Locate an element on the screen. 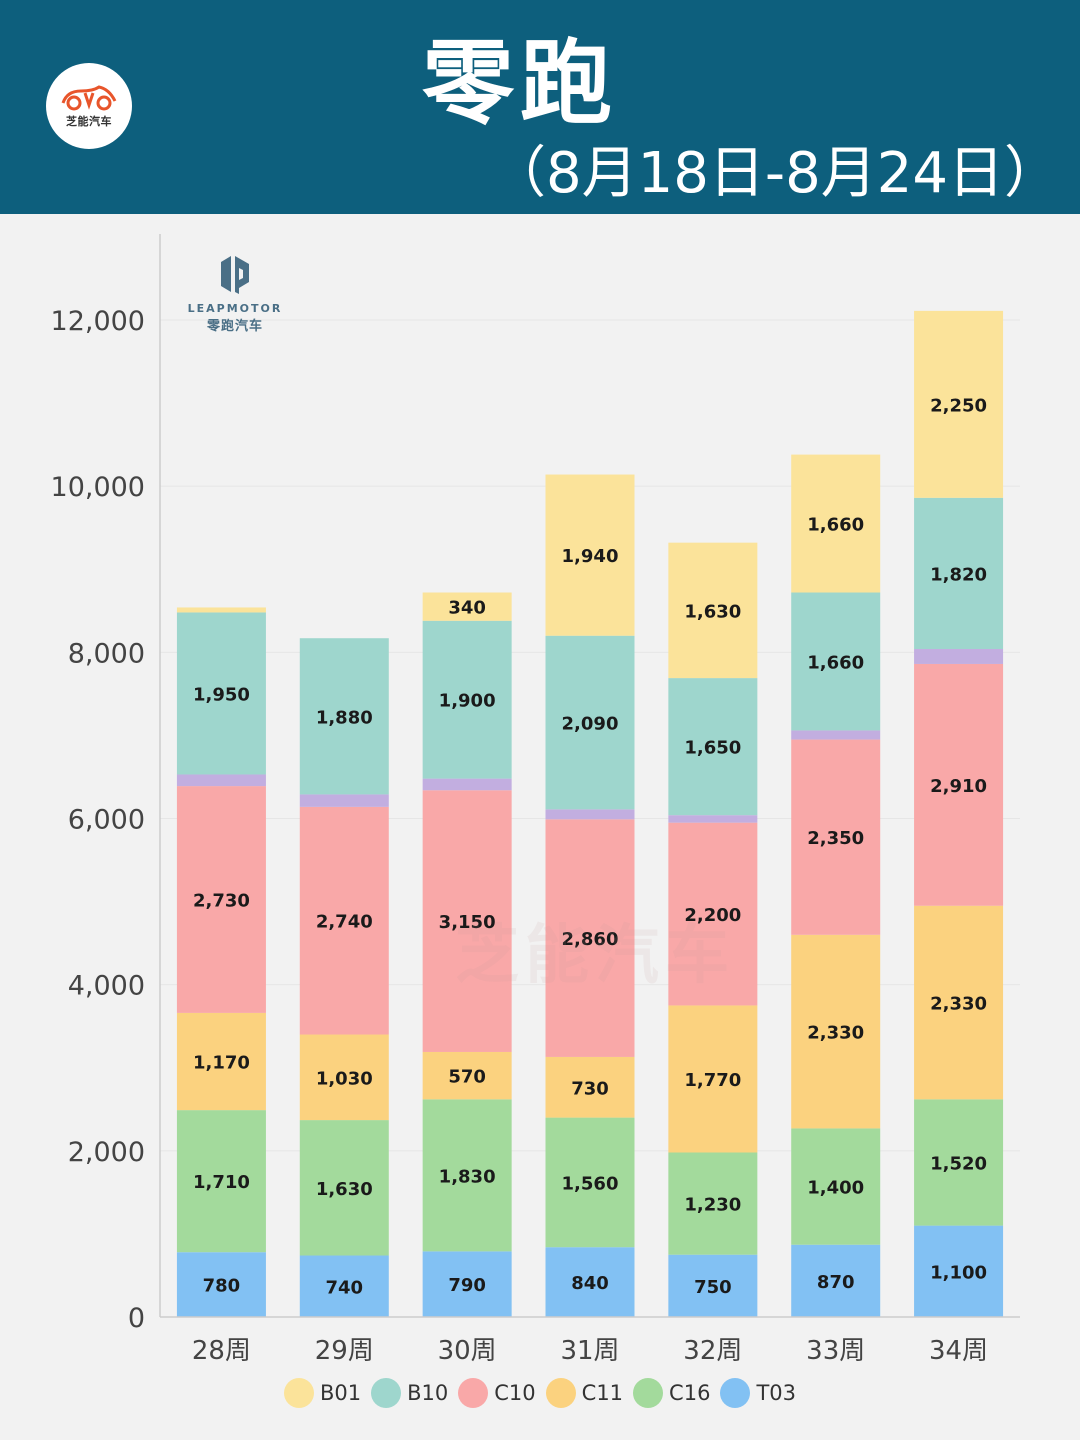 The width and height of the screenshot is (1080, 1440). x-tick-label: 32周 is located at coordinates (712, 1351).